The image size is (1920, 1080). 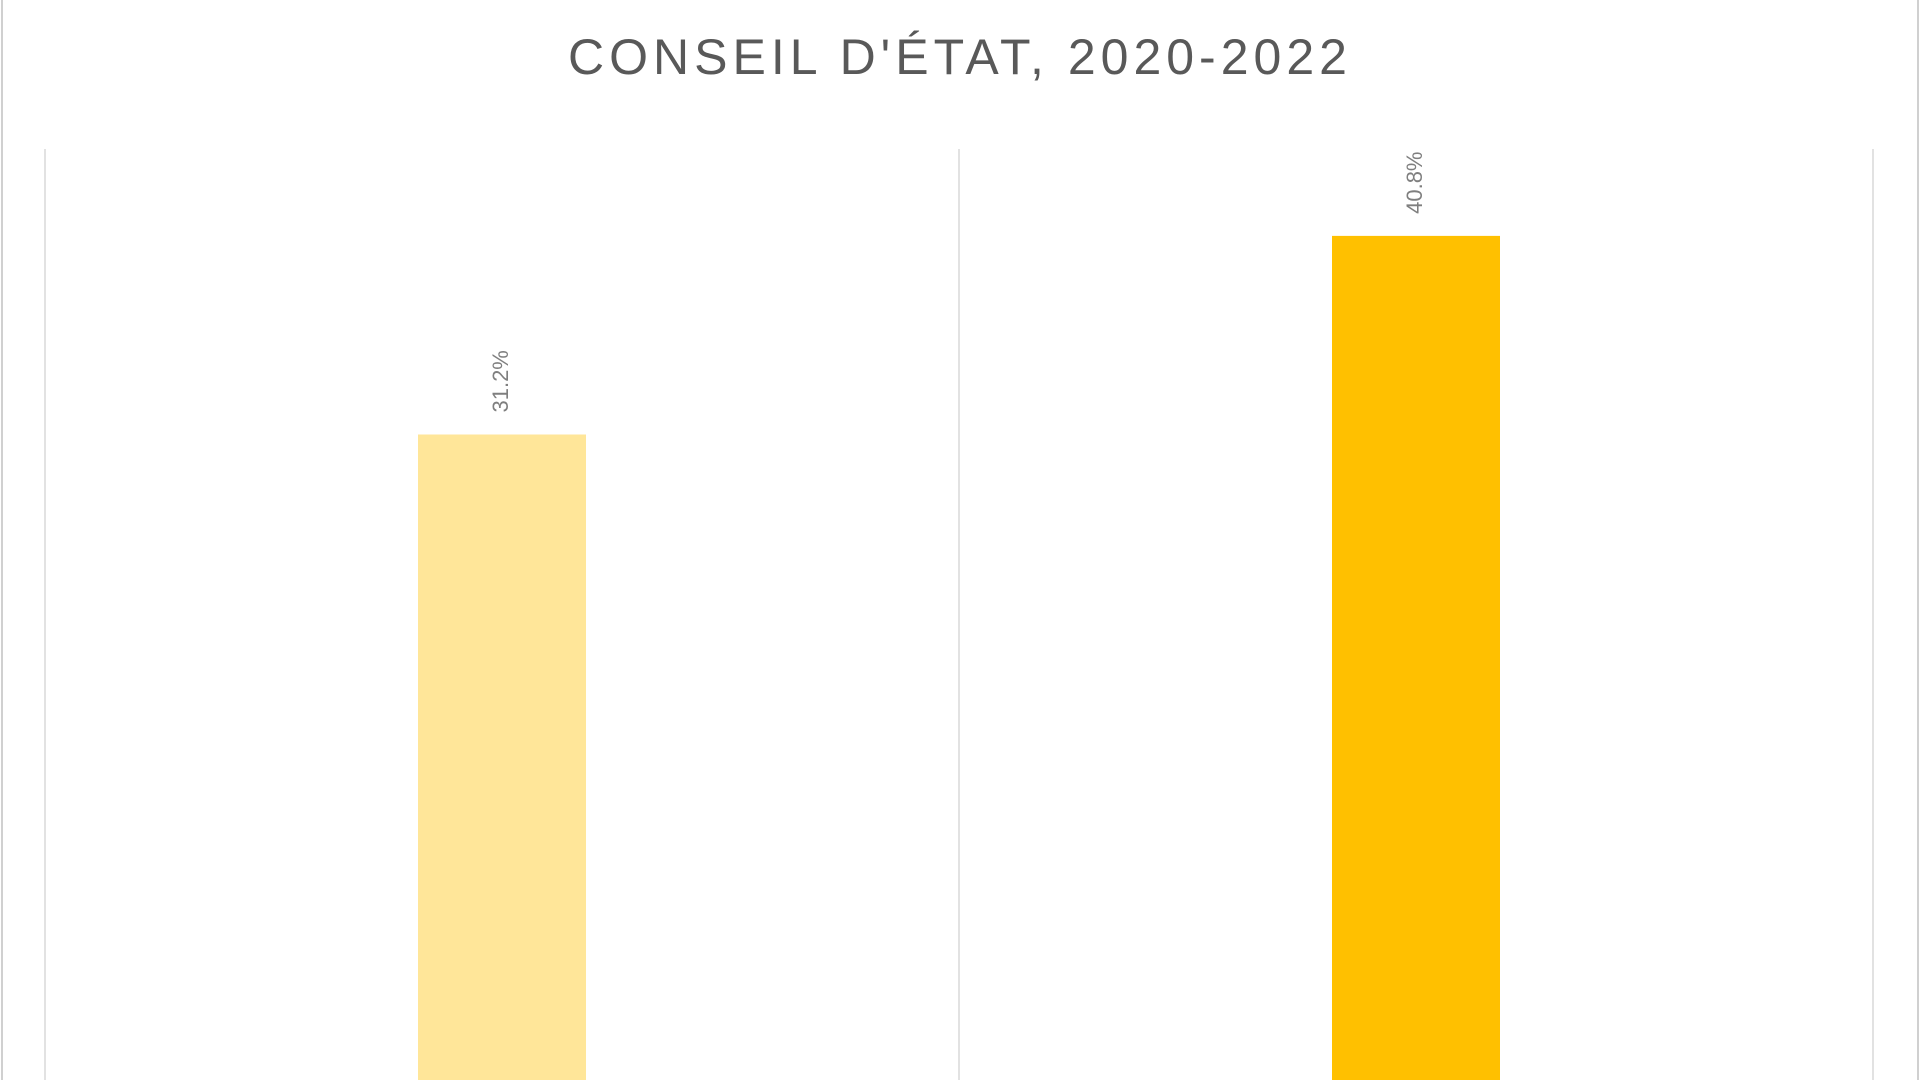 I want to click on value-label: 40.8%, so click(x=1414, y=183).